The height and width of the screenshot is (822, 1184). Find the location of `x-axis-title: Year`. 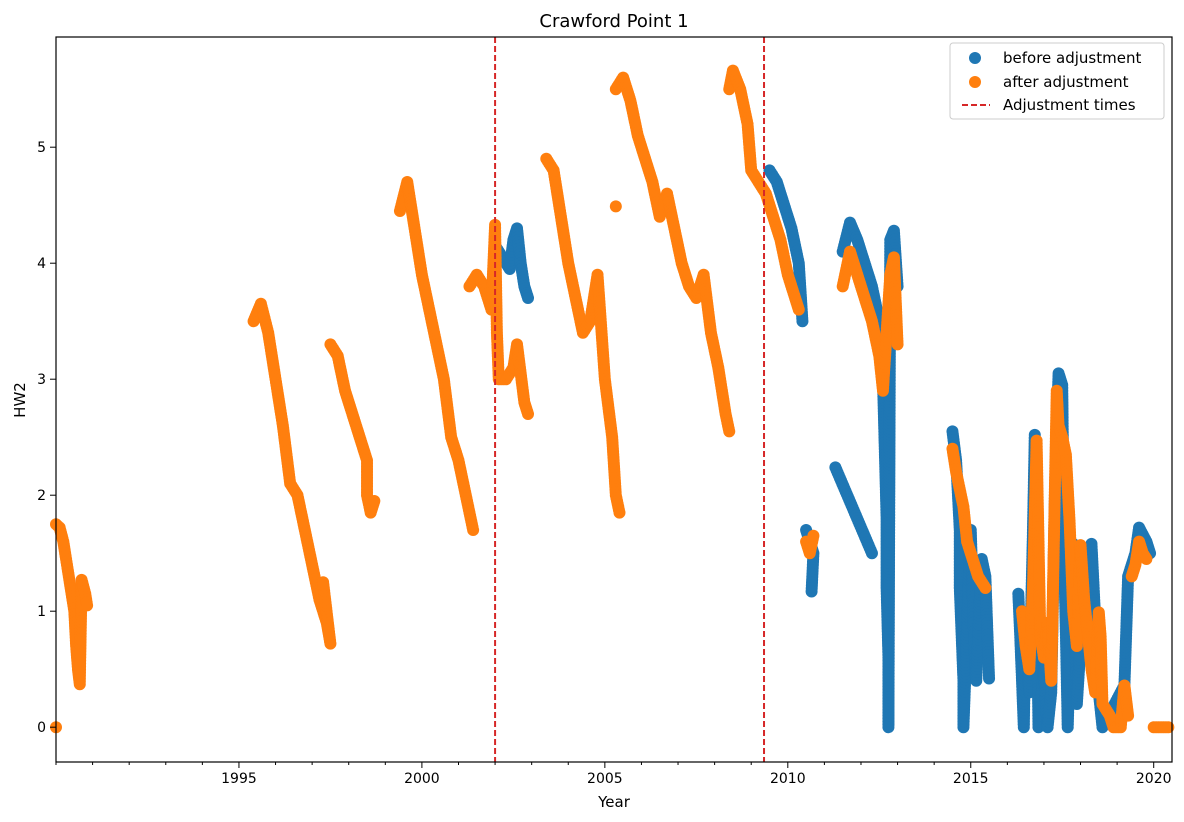

x-axis-title: Year is located at coordinates (614, 802).